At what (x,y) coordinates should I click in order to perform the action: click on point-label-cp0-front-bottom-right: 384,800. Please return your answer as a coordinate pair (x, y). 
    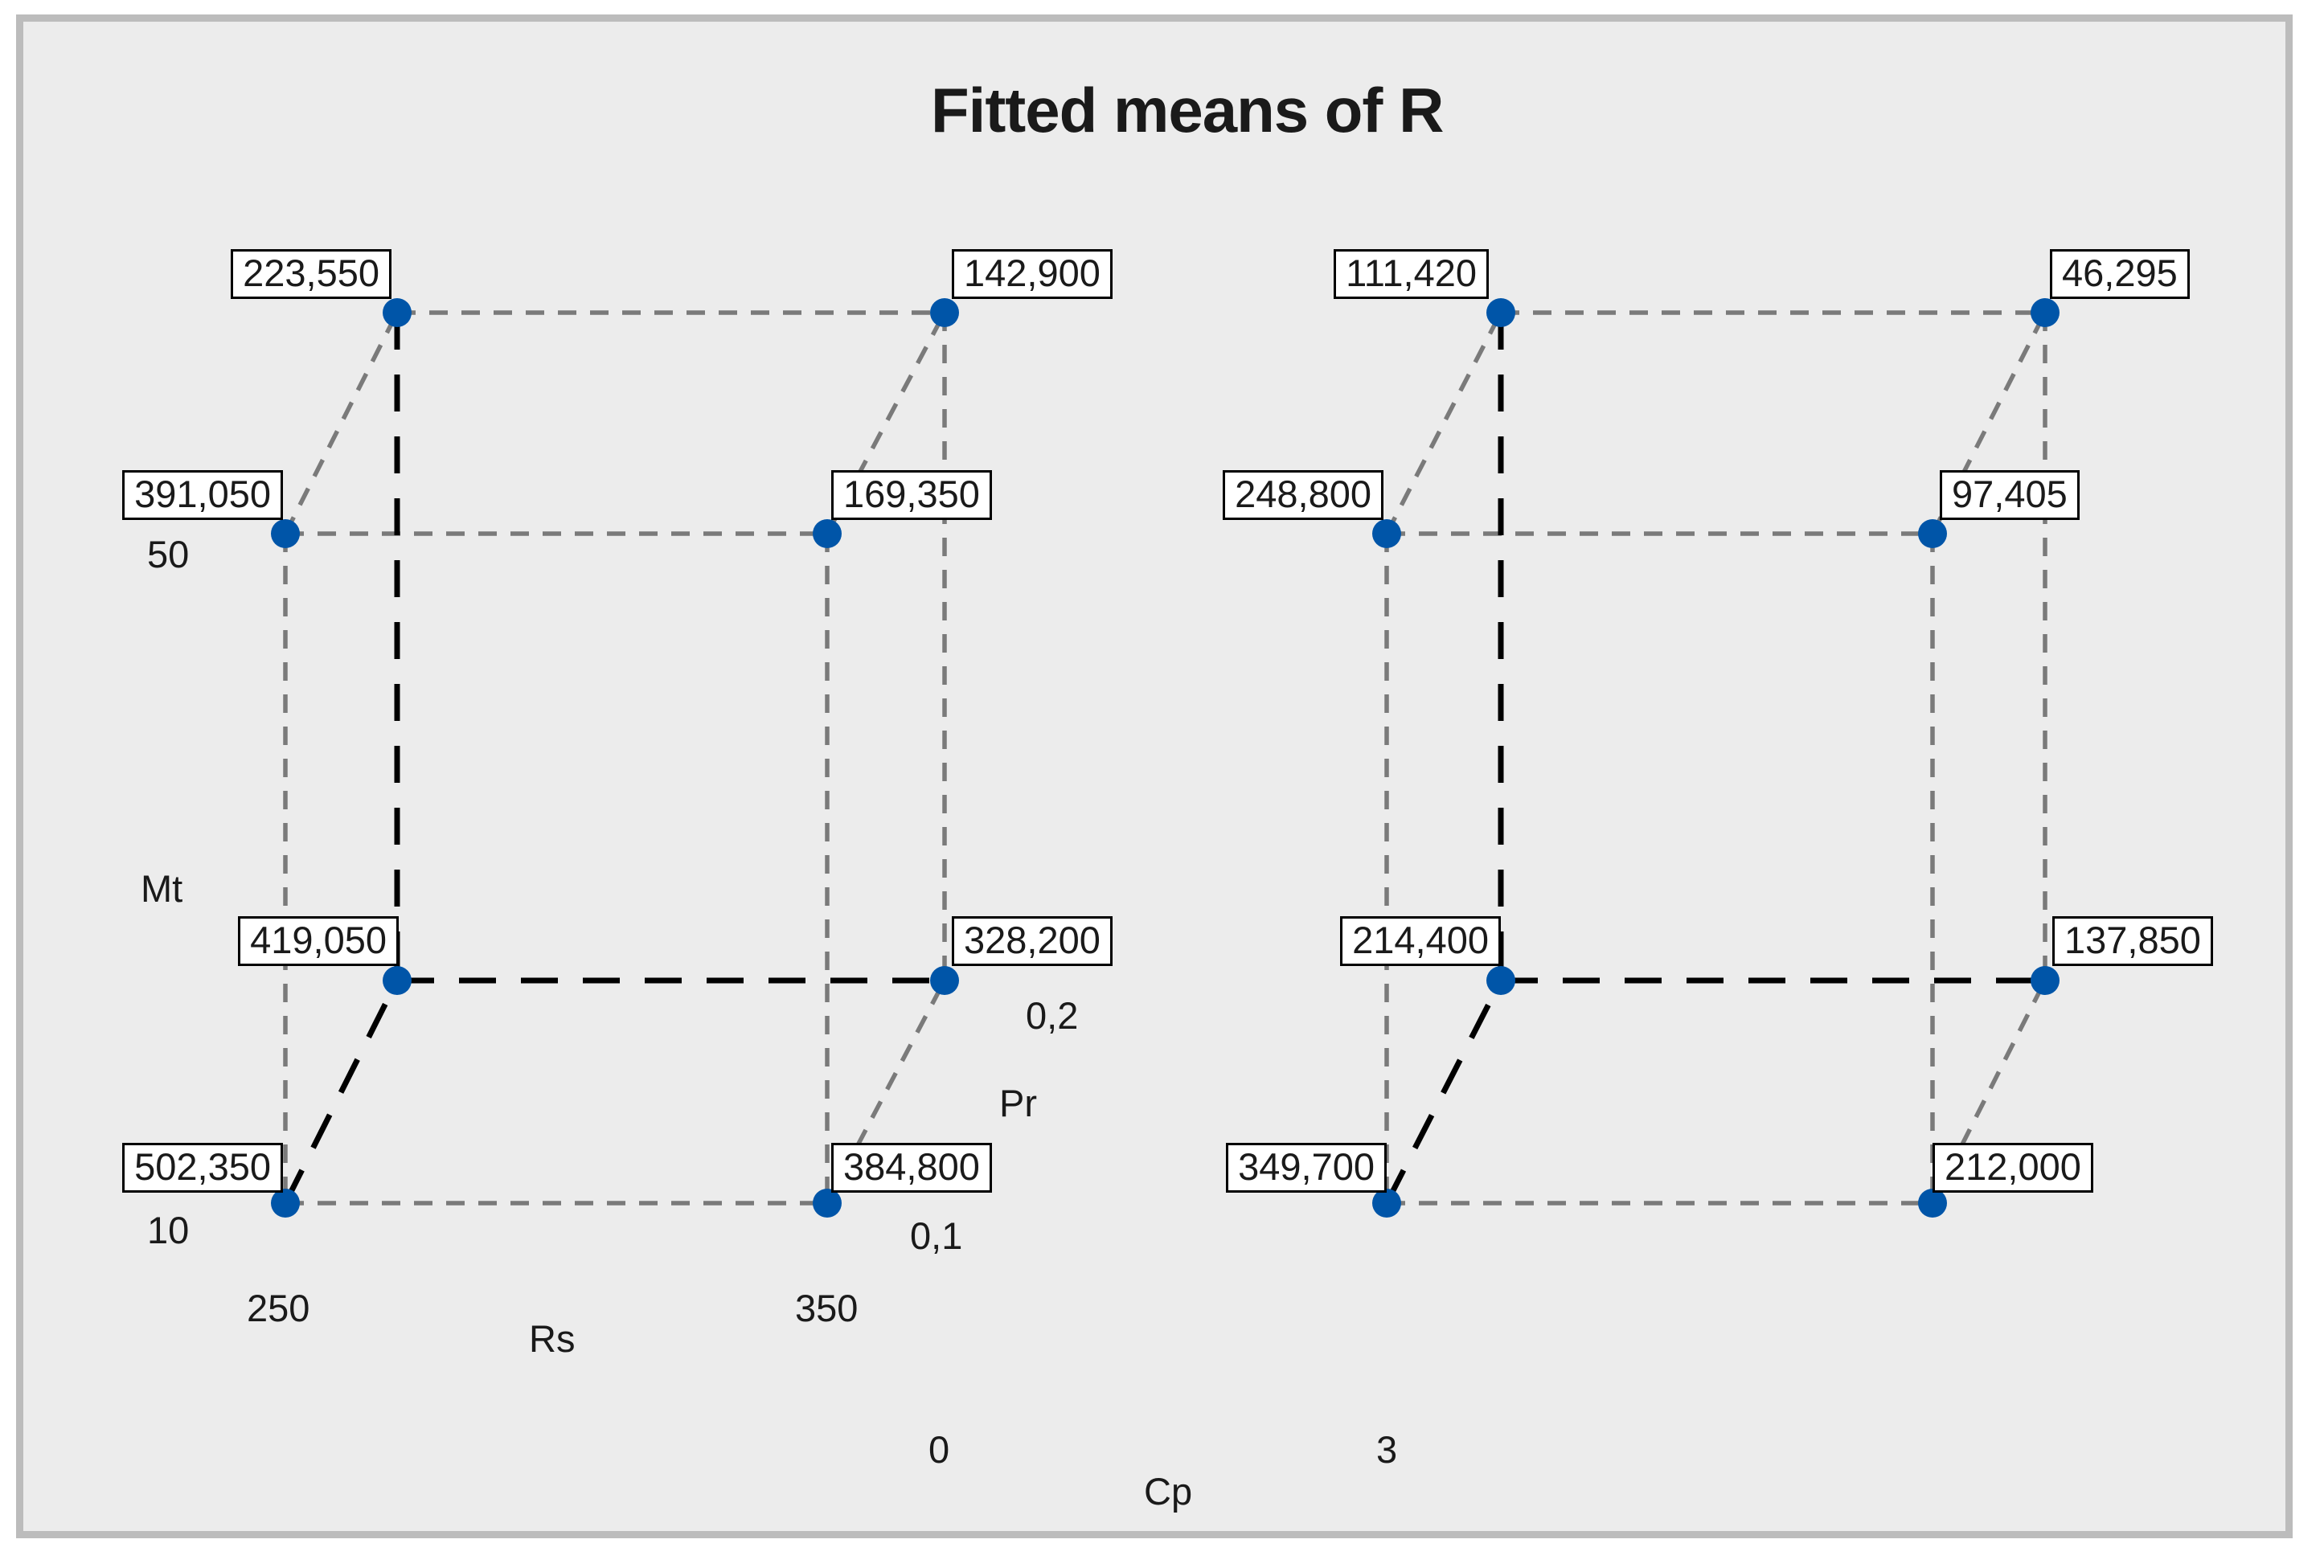
    Looking at the image, I should click on (911, 1168).